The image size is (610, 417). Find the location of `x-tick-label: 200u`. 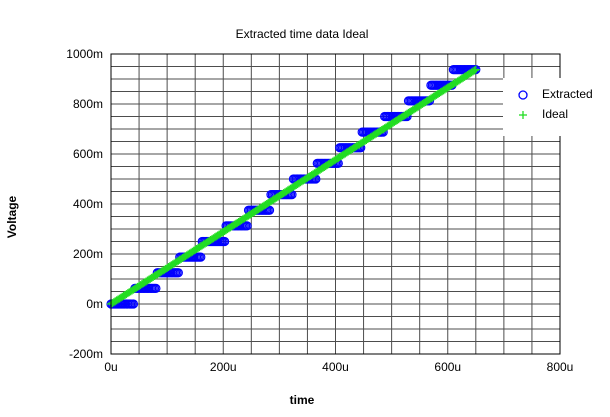

x-tick-label: 200u is located at coordinates (223, 367).